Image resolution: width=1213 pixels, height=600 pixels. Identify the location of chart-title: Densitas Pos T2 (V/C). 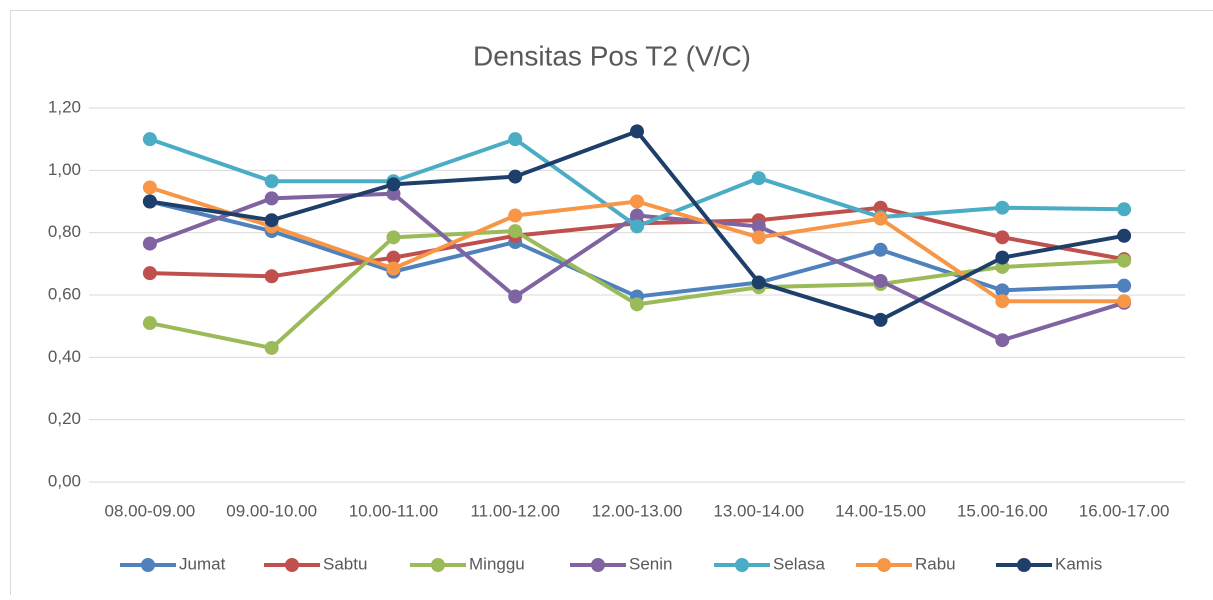
(612, 55).